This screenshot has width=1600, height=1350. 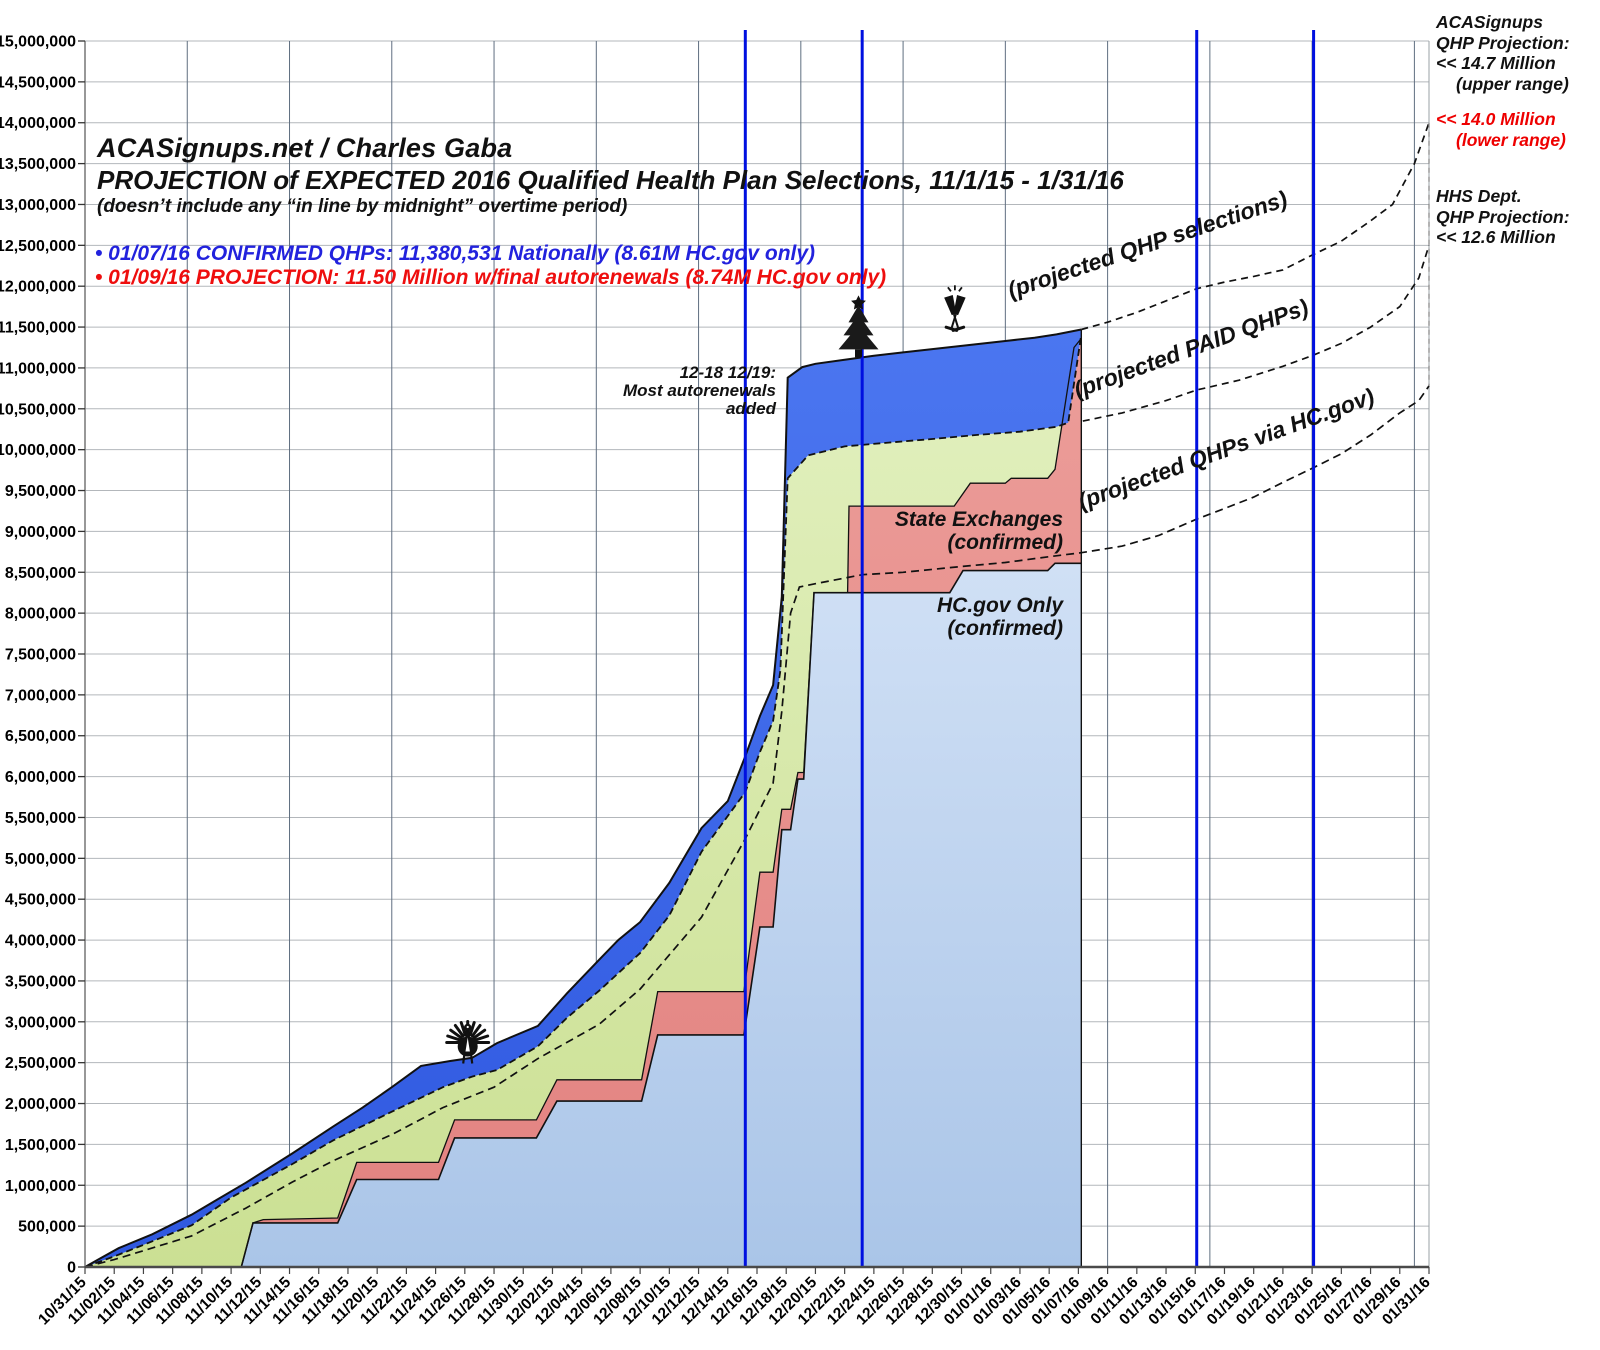 What do you see at coordinates (1496, 63) in the screenshot?
I see `acasignups-line3: << 14.7 Million` at bounding box center [1496, 63].